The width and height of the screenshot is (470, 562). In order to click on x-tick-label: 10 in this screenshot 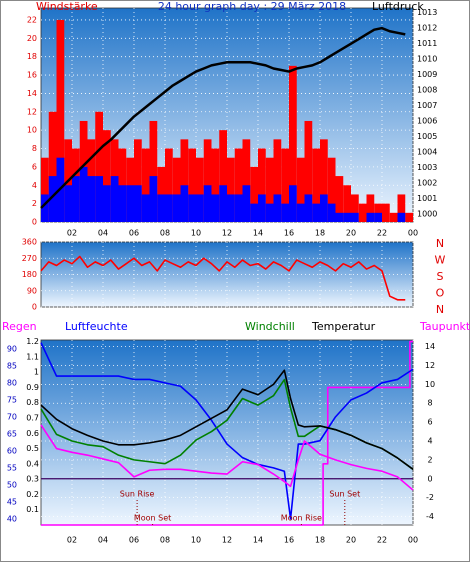, I will do `click(196, 540)`.